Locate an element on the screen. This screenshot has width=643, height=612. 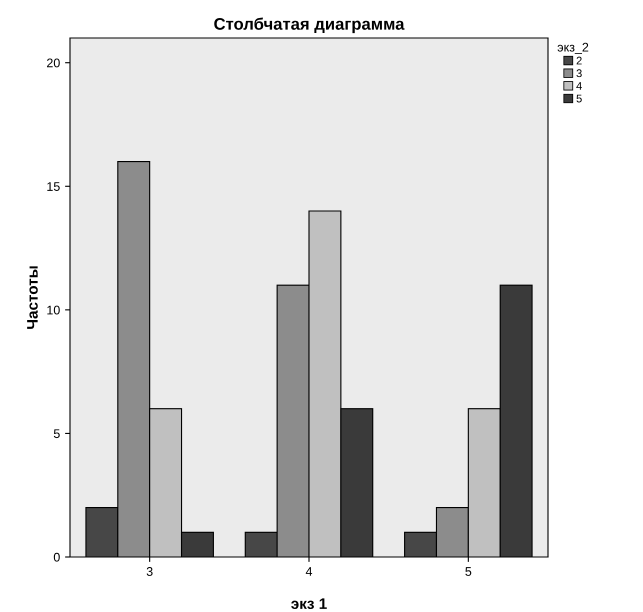
x-tick-label: 3 is located at coordinates (149, 571).